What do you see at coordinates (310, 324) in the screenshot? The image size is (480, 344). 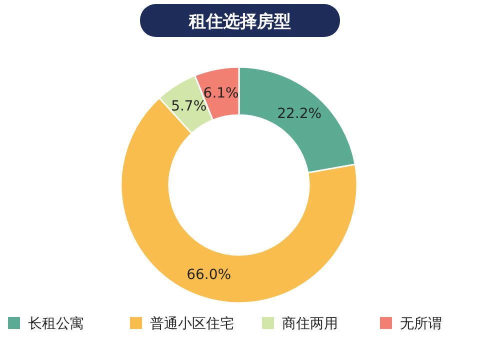 I see `legend-label: 商住两用` at bounding box center [310, 324].